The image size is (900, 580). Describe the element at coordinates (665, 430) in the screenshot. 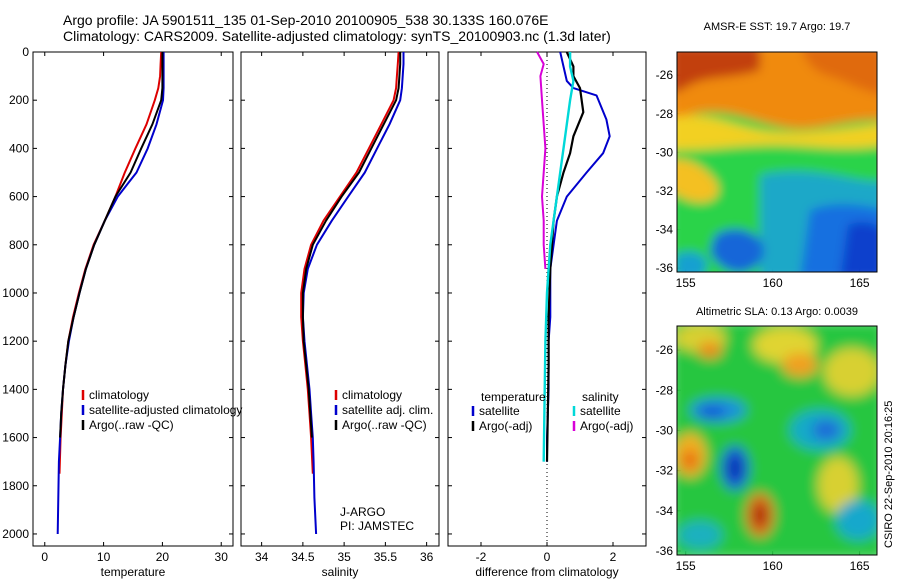

I see `sla_map-ytick-label: -30` at that location.